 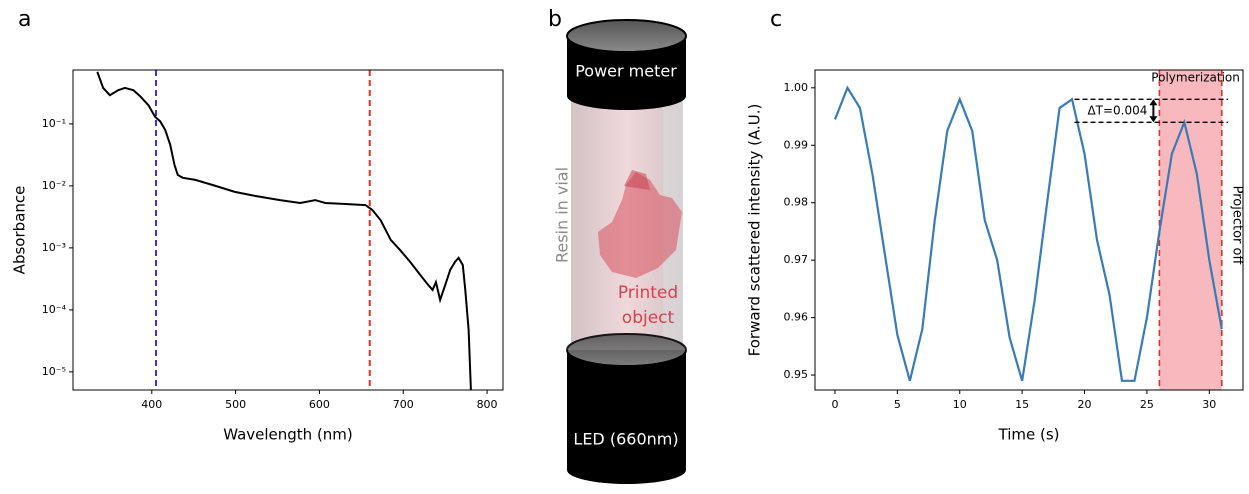 I want to click on x-tick-label: 30, so click(x=1209, y=404).